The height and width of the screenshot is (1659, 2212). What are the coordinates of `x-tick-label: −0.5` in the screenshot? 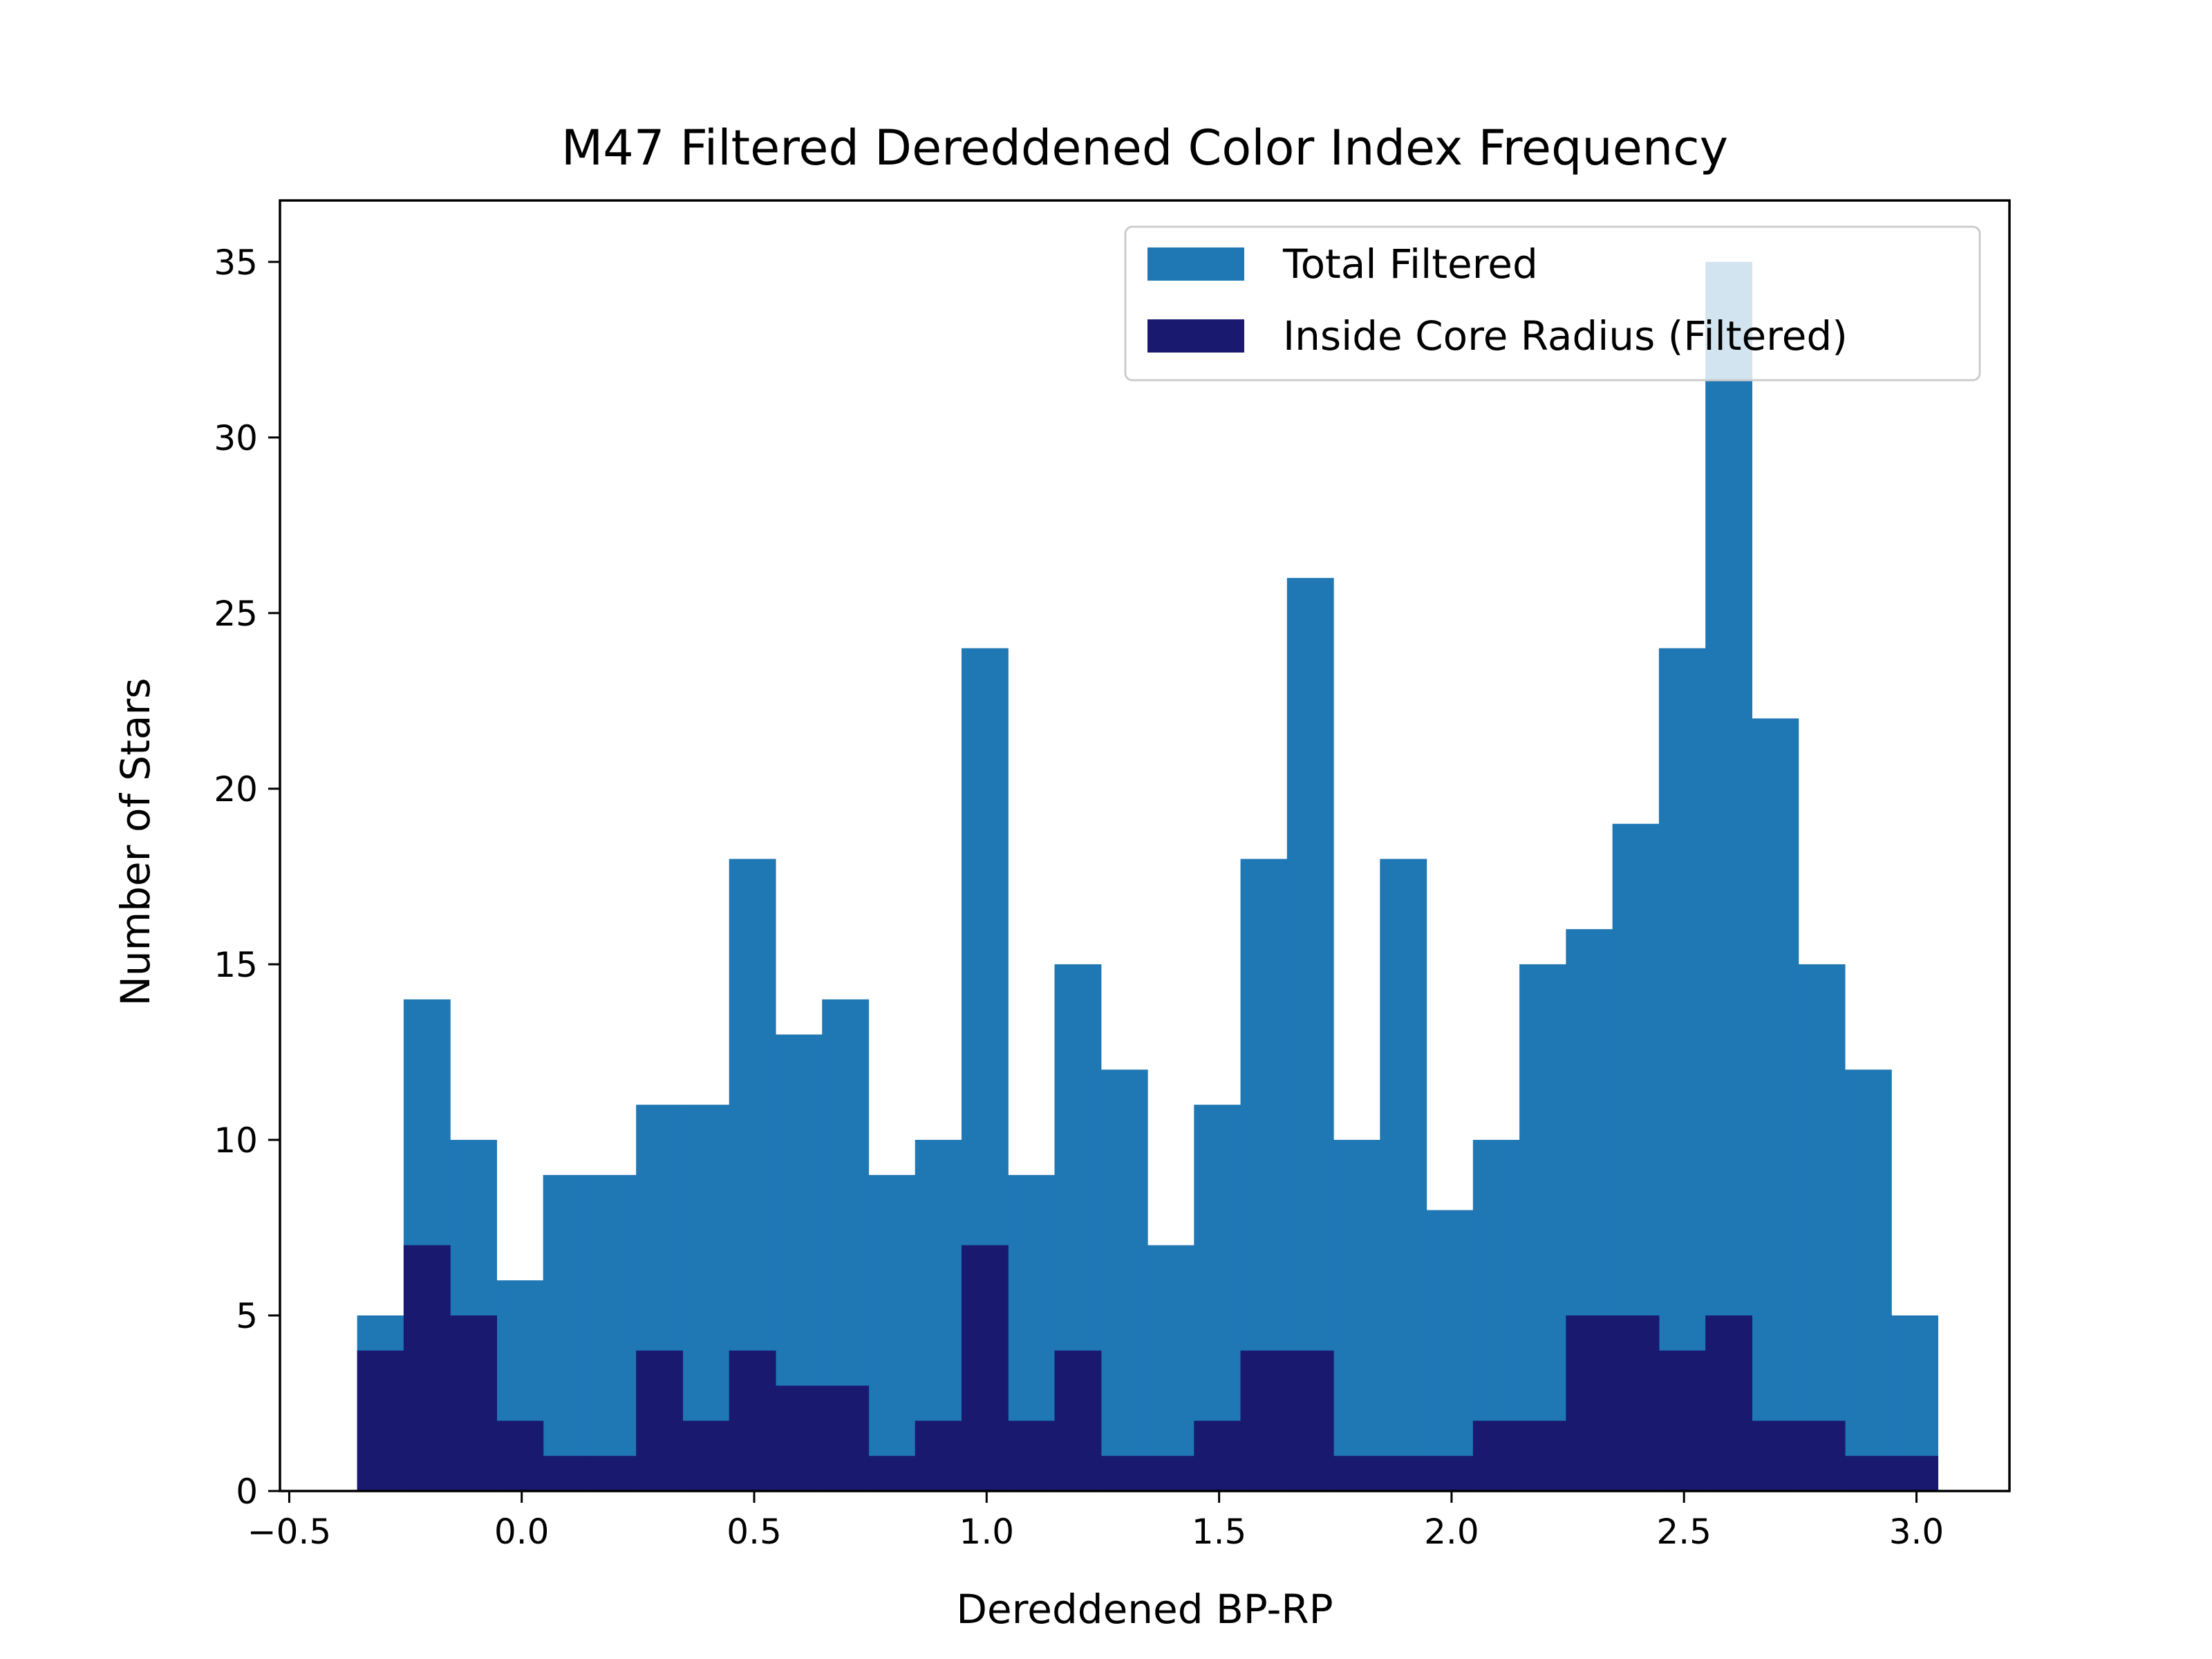 It's located at (289, 1532).